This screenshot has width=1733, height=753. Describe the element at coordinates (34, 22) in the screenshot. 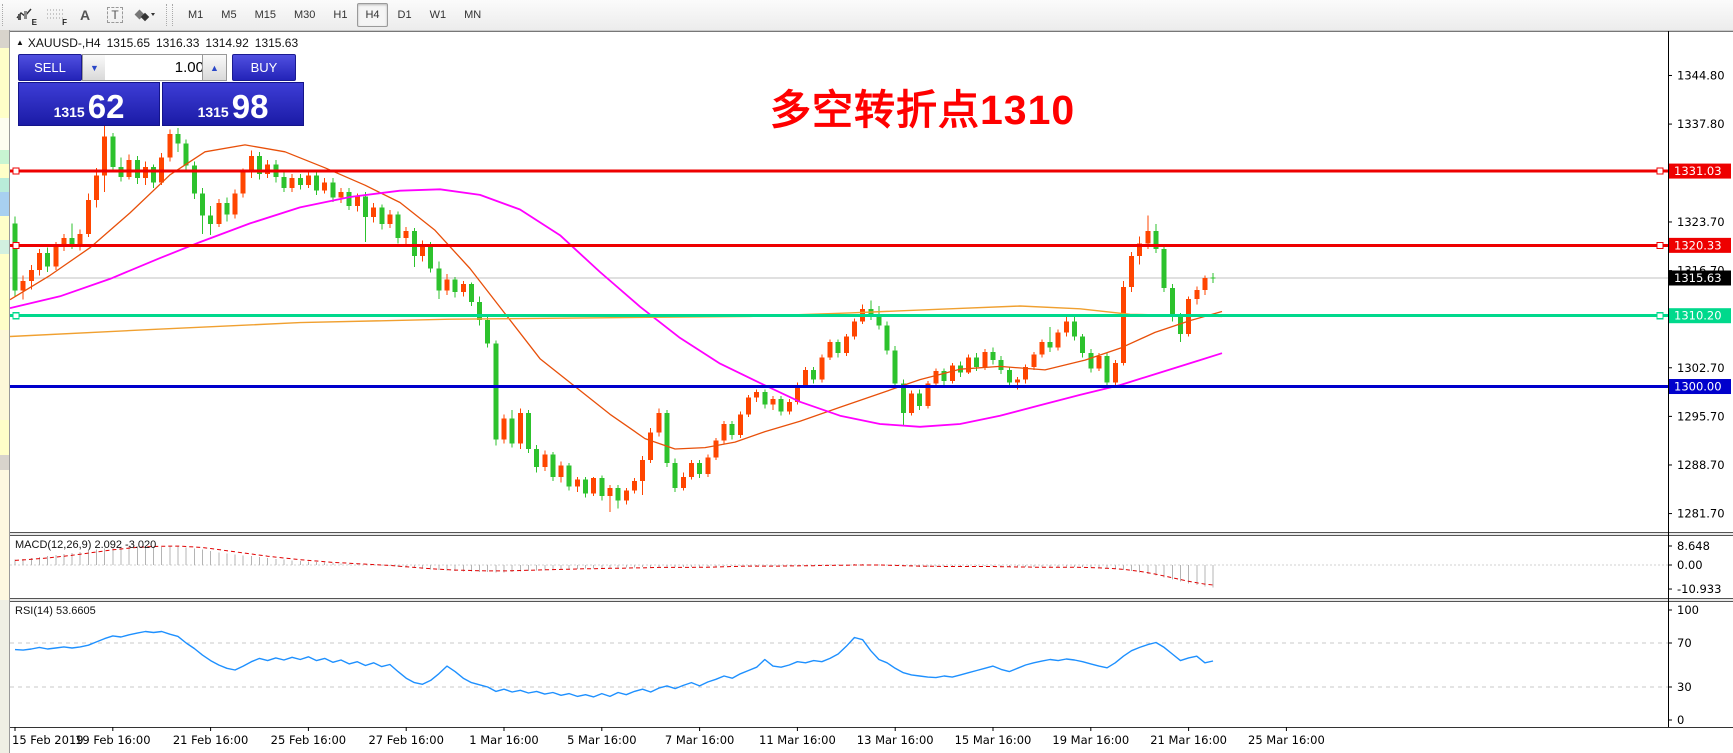

I see `icon-sub-e: E` at that location.